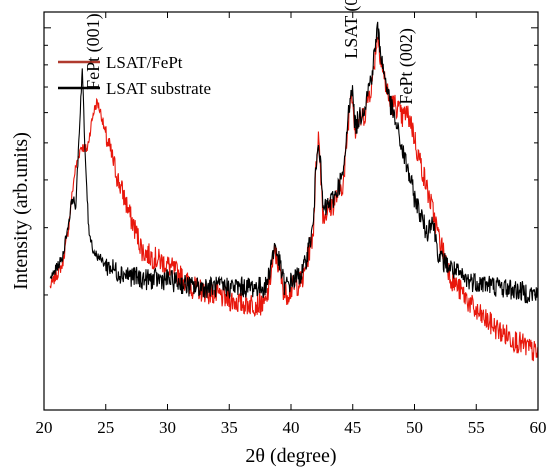 This screenshot has height=476, width=550. What do you see at coordinates (351, 29) in the screenshot?
I see `annotation-lsat-002: LSAT (002)` at bounding box center [351, 29].